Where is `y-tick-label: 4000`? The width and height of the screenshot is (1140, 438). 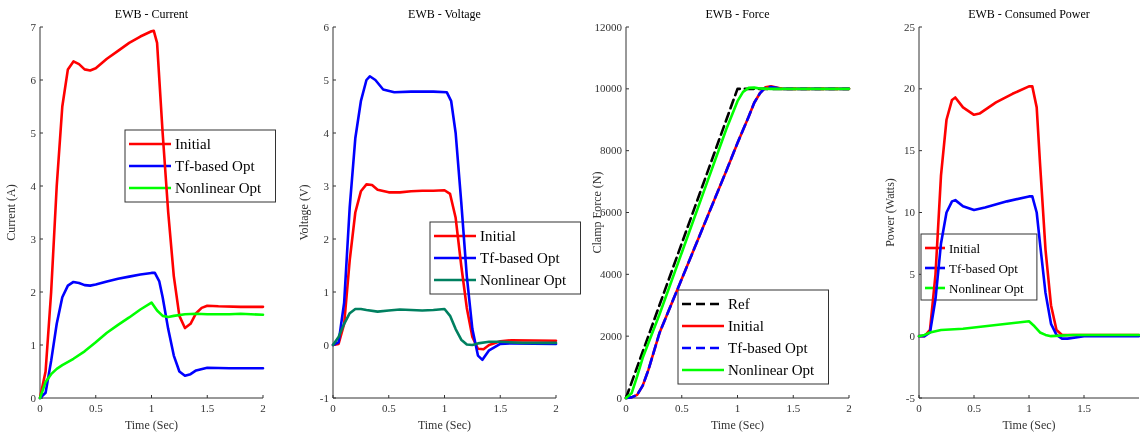
y-tick-label: 4000 is located at coordinates (611, 273).